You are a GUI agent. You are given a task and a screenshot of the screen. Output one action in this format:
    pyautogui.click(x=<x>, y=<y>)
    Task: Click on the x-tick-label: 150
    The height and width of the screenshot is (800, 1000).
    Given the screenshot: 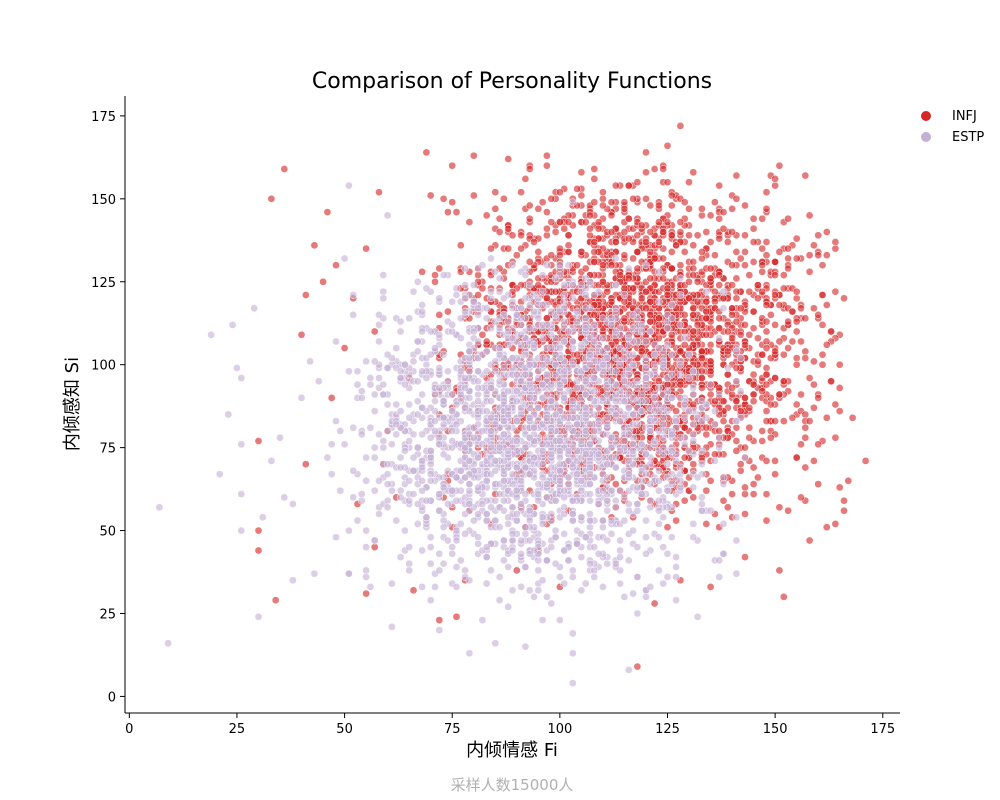 What is the action you would take?
    pyautogui.click(x=775, y=729)
    